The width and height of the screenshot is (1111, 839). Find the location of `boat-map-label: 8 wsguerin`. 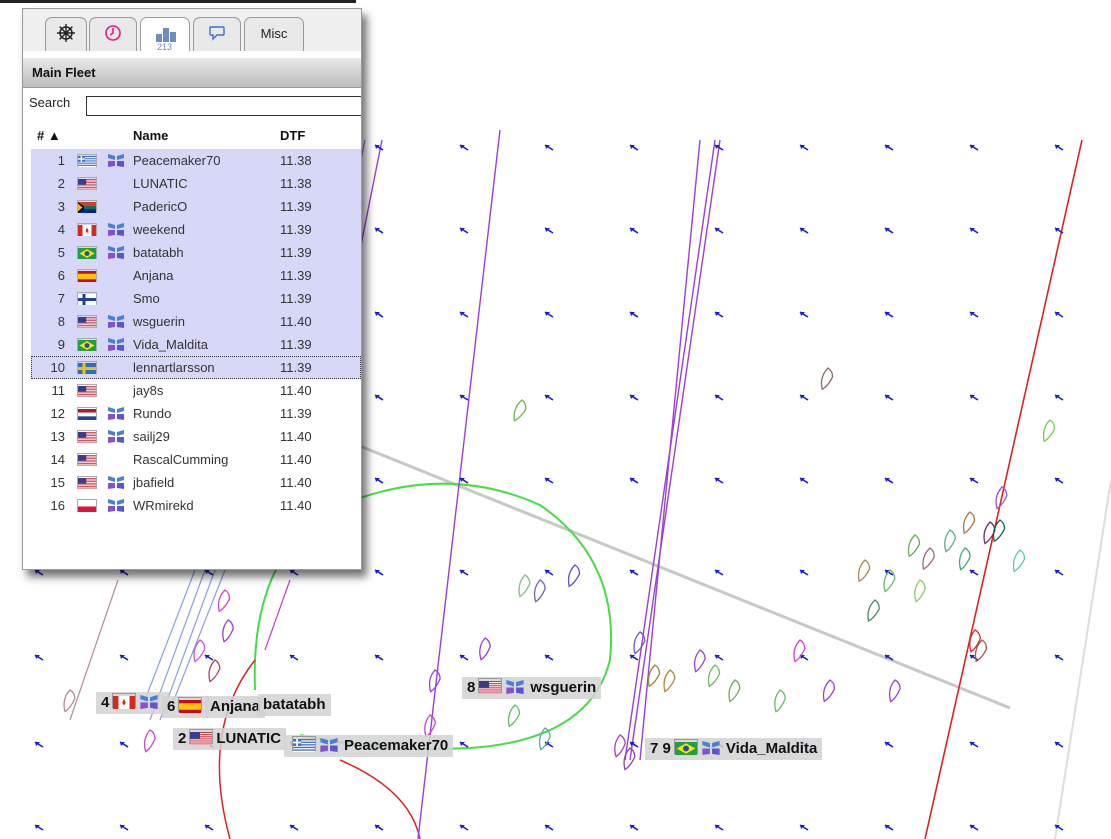

boat-map-label: 8 wsguerin is located at coordinates (532, 688).